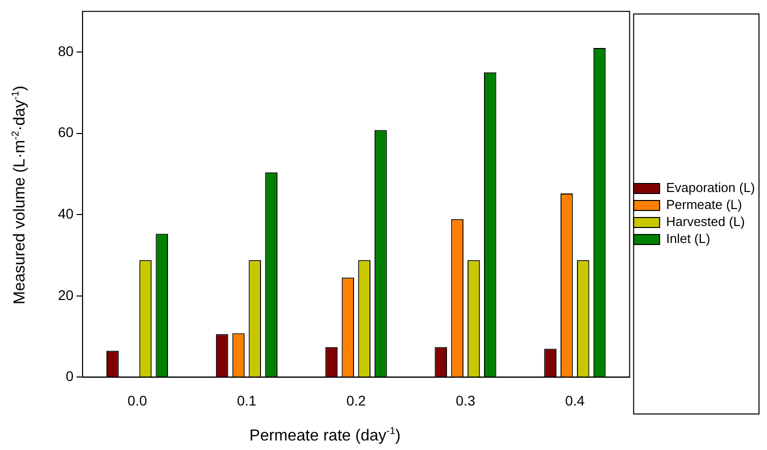 This screenshot has height=450, width=767. What do you see at coordinates (70, 376) in the screenshot?
I see `y-tick-label: 0` at bounding box center [70, 376].